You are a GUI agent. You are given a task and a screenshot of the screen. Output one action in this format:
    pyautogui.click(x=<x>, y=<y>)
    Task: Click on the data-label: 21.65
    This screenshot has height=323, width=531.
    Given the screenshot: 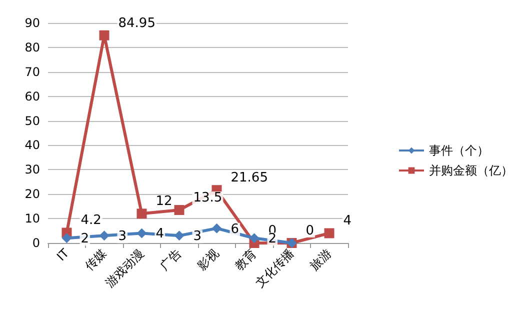 What is the action you would take?
    pyautogui.click(x=249, y=178)
    